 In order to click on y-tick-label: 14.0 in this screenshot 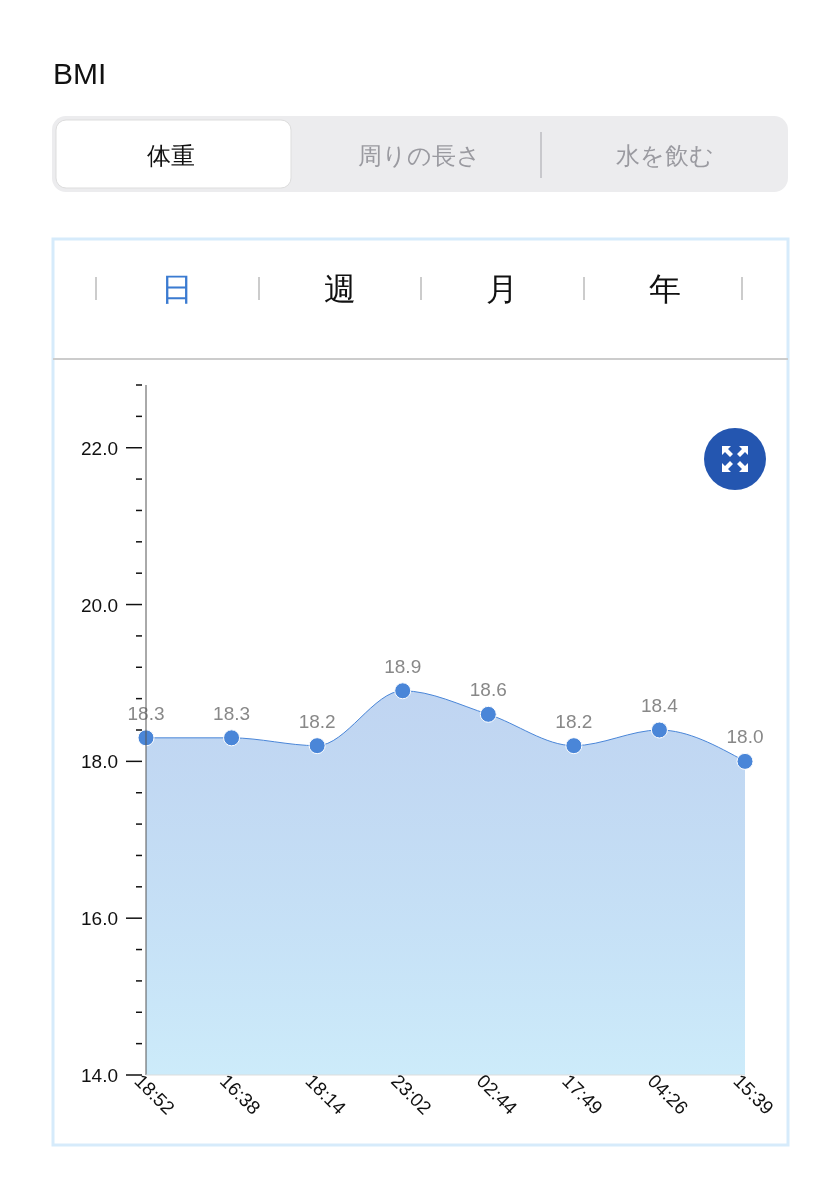, I will do `click(99, 1075)`.